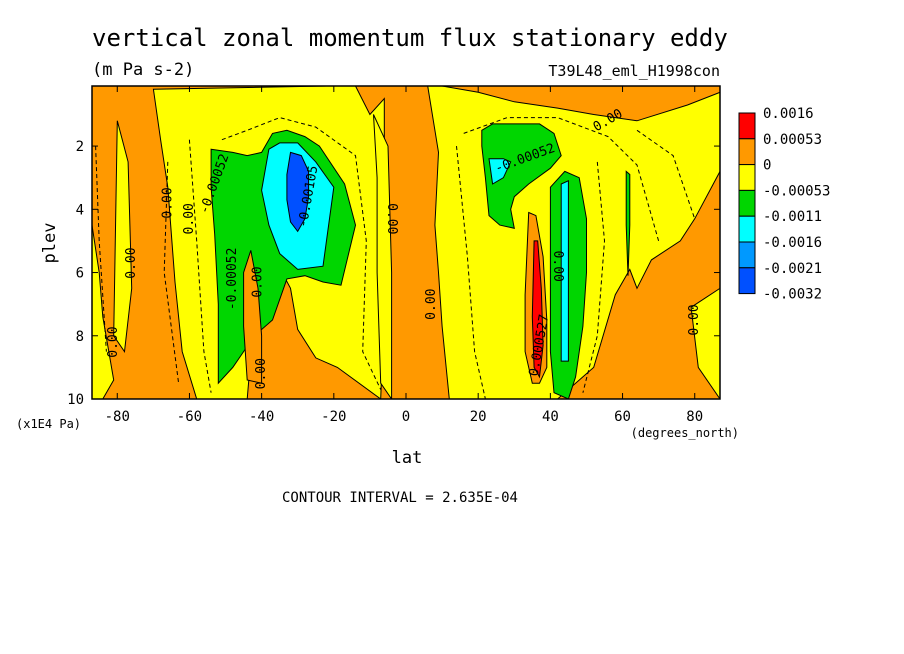 The height and width of the screenshot is (654, 904). Describe the element at coordinates (788, 114) in the screenshot. I see `colorbar-label: 0.0016` at that location.